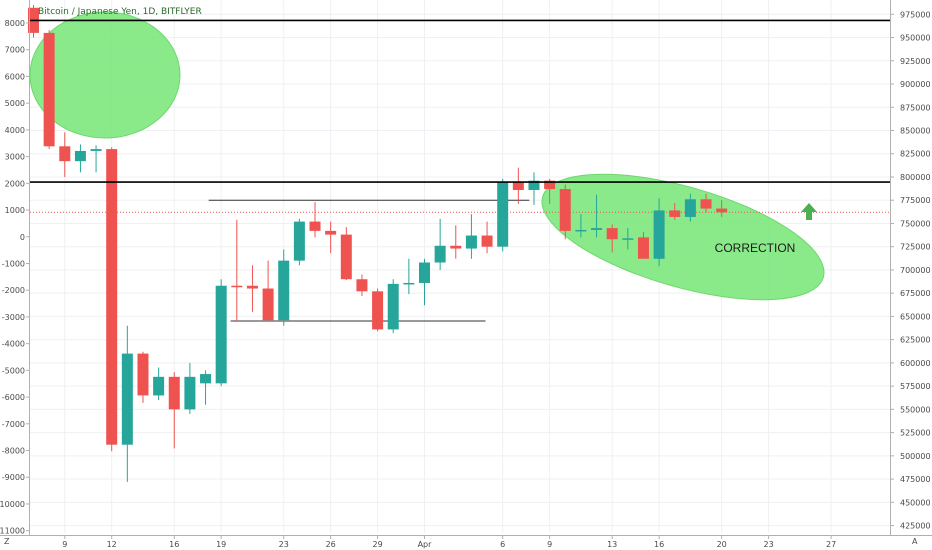 The width and height of the screenshot is (932, 550). Describe the element at coordinates (120, 12) in the screenshot. I see `chart-title: Bitcoin / Japanese Yen, 1D, BITFLYER` at that location.